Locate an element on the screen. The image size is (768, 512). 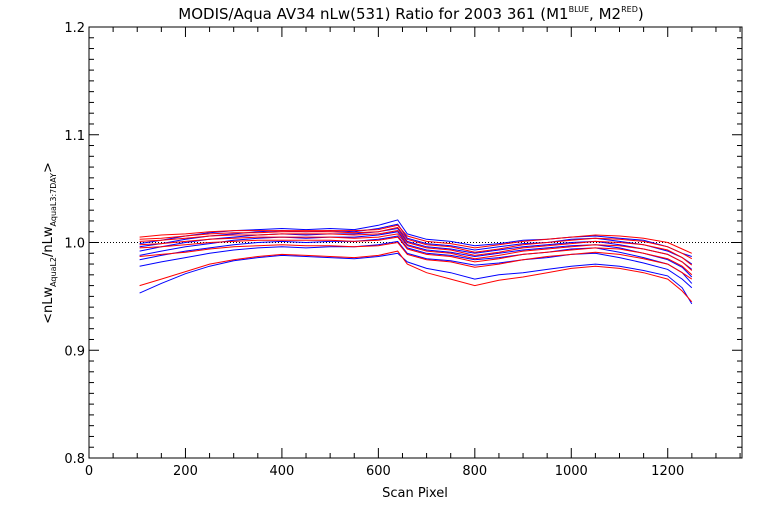
y-label-open: <nLw is located at coordinates (48, 305).